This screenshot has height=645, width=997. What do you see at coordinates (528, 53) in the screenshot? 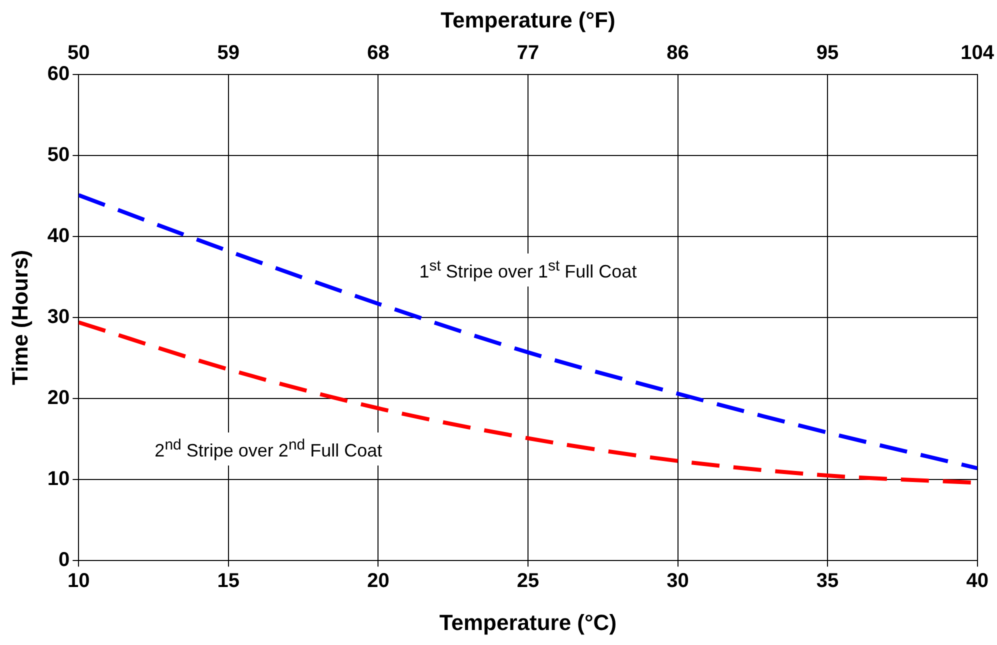
I see `x2-tick-label: 77` at bounding box center [528, 53].